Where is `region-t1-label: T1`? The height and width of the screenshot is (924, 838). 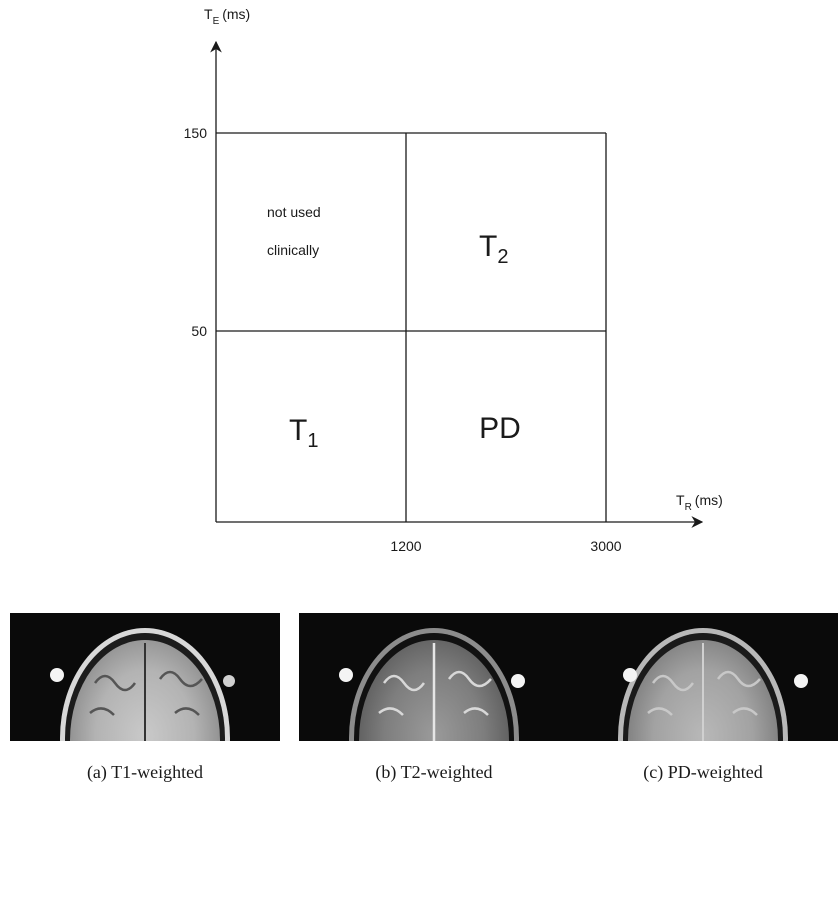 region-t1-label: T1 is located at coordinates (303, 433).